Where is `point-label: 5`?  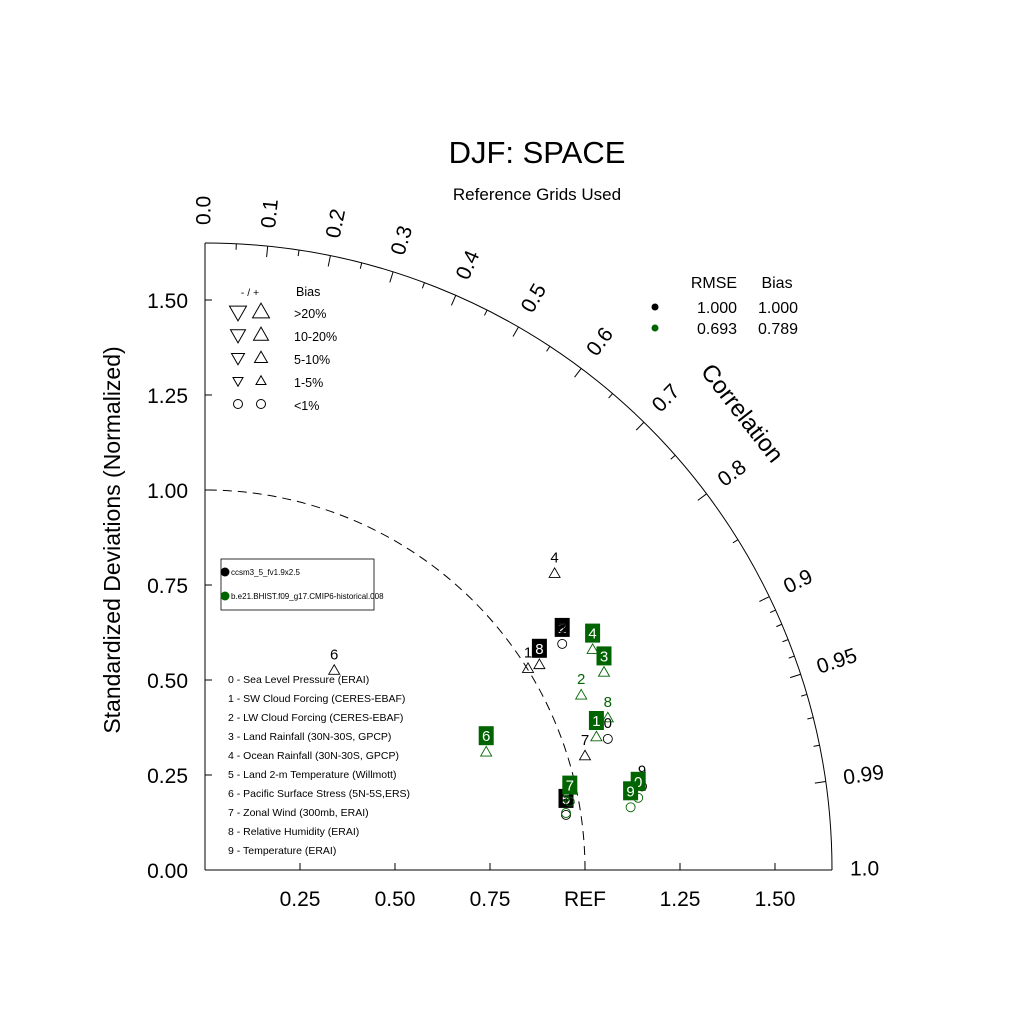 point-label: 5 is located at coordinates (566, 797).